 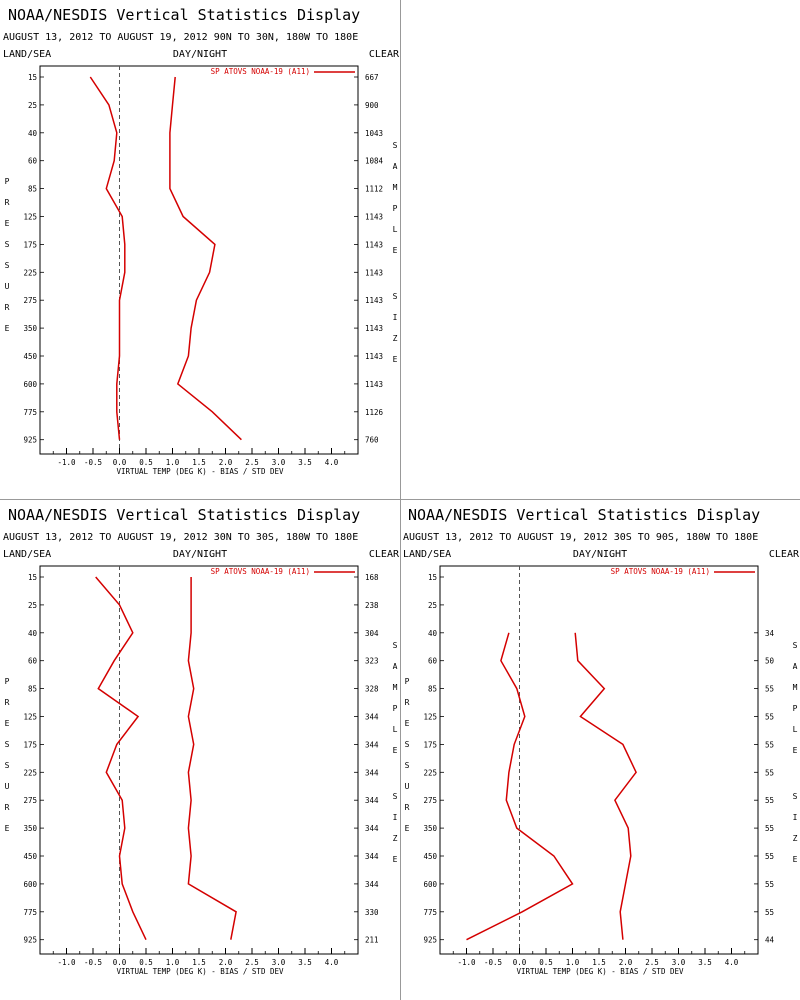 What do you see at coordinates (770, 940) in the screenshot?
I see `sample-size-label: 44` at bounding box center [770, 940].